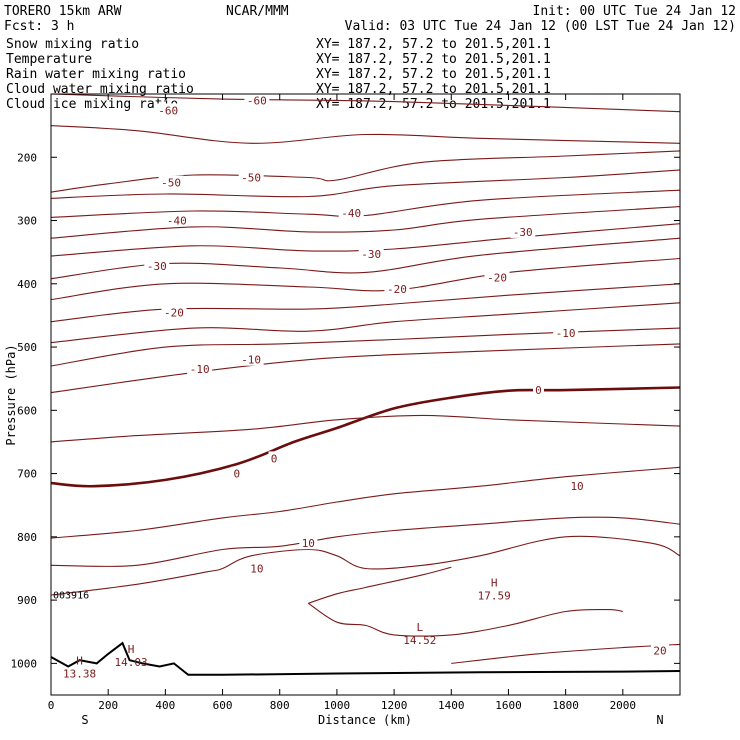 This screenshot has width=740, height=740. Describe the element at coordinates (165, 705) in the screenshot. I see `x-tick-label: 400` at that location.